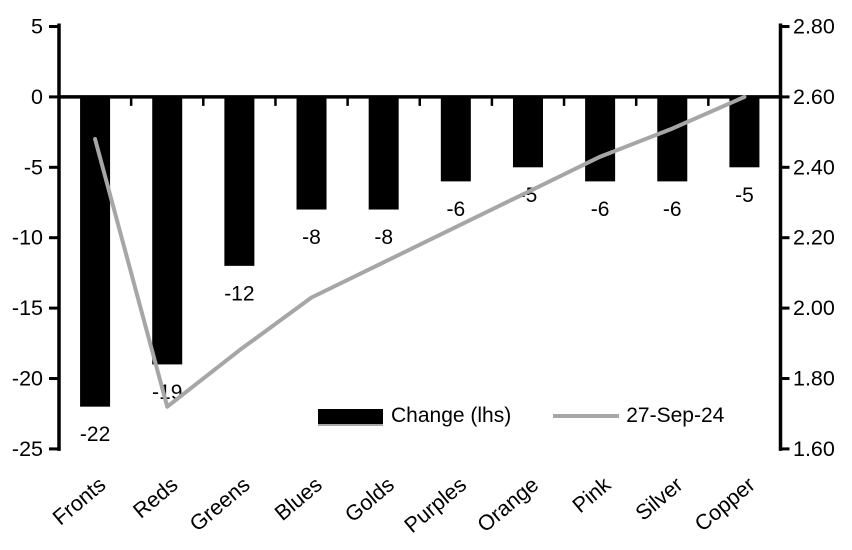 The width and height of the screenshot is (852, 550). I want to click on category-label-blues: Blues, so click(298, 498).